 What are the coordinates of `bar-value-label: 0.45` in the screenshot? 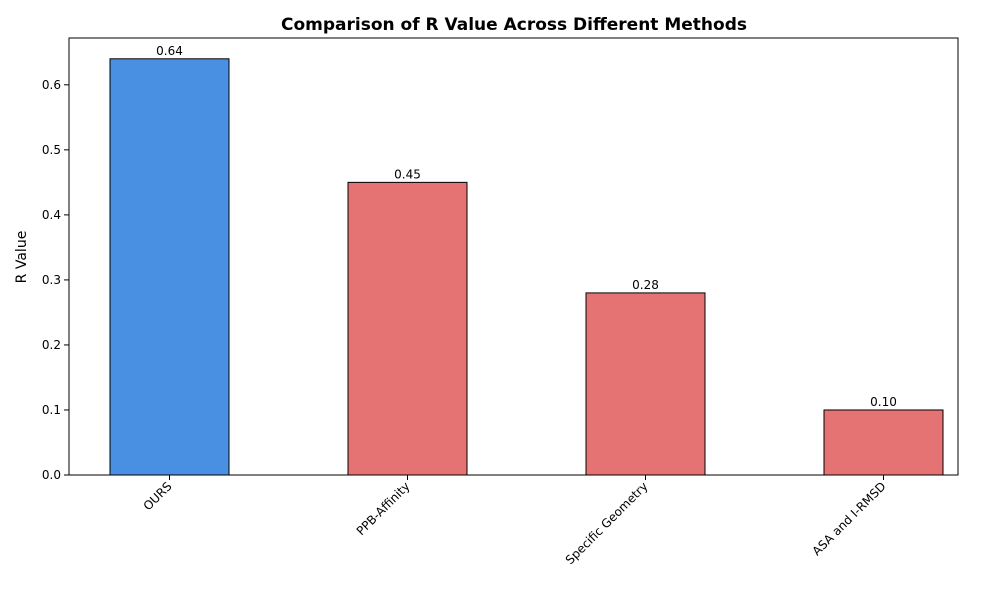 It's located at (407, 174).